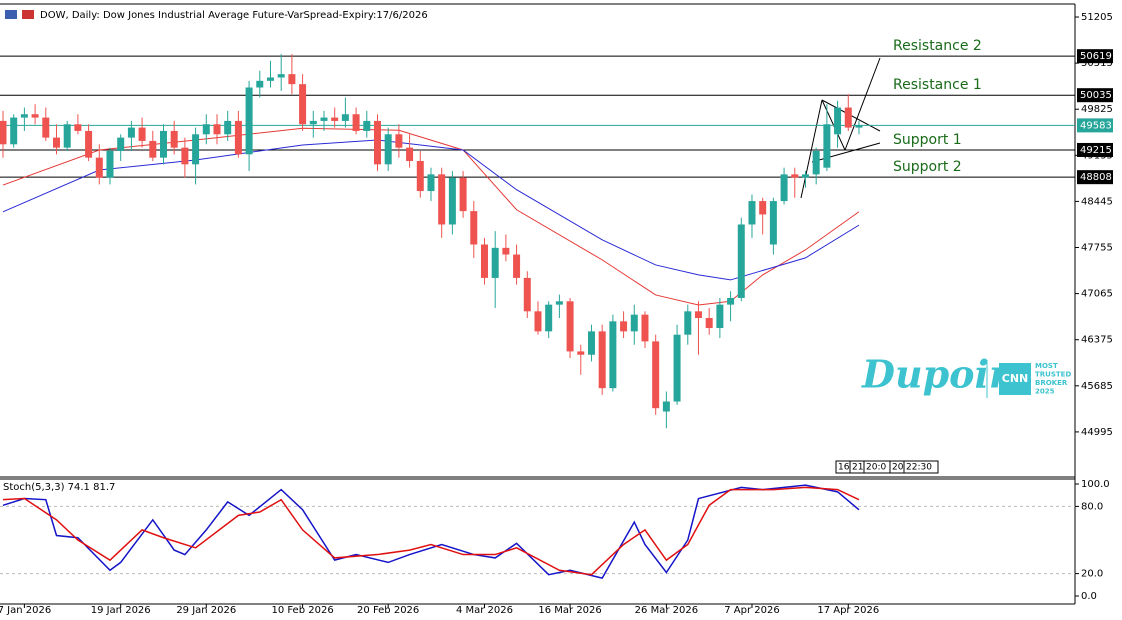 The width and height of the screenshot is (1122, 620). I want to click on level-label: 50035, so click(1096, 95).